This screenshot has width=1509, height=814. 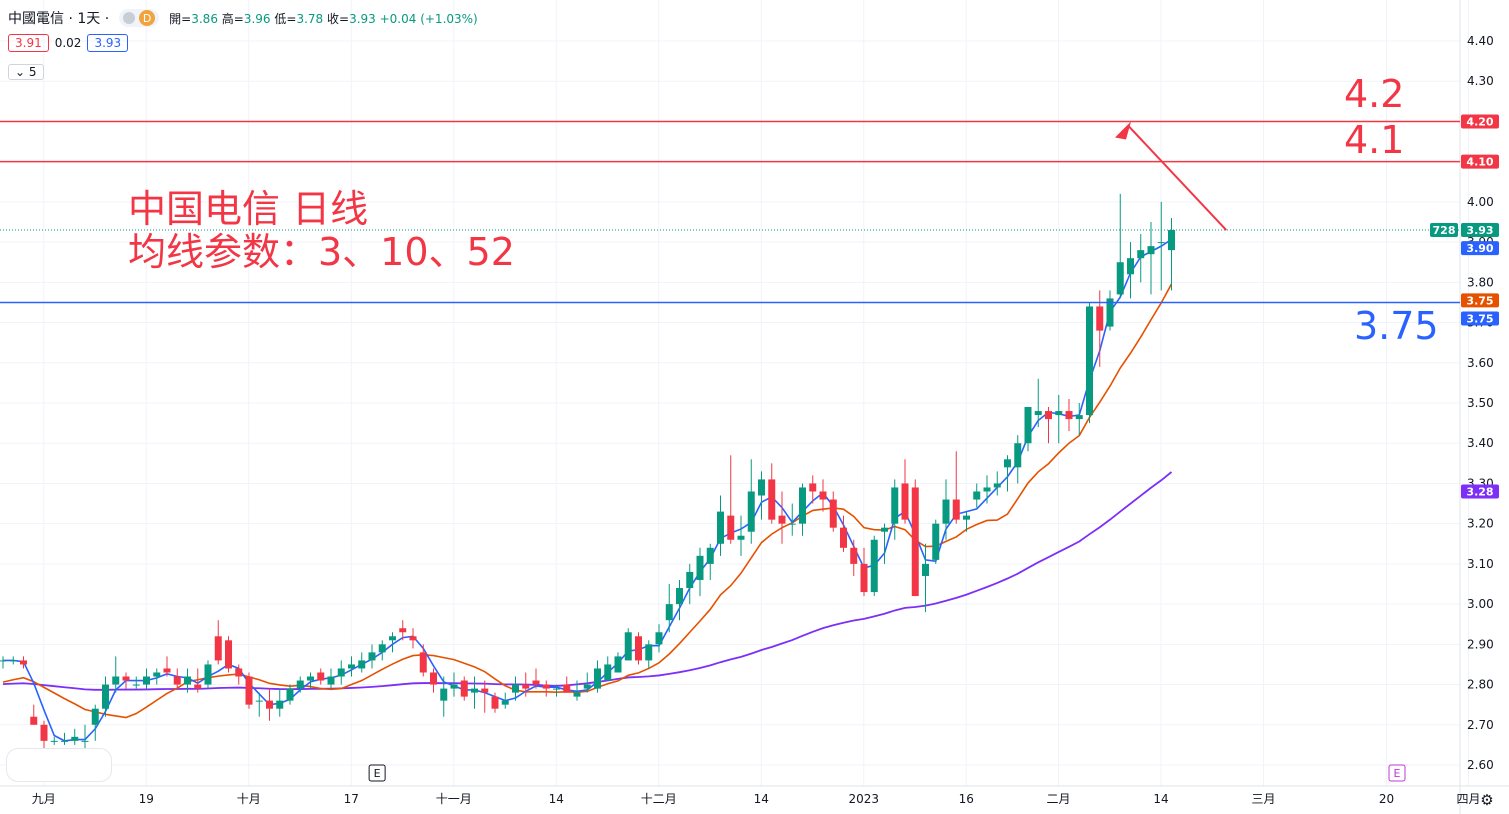 What do you see at coordinates (1058, 799) in the screenshot?
I see `time-tick-label-10: 二月` at bounding box center [1058, 799].